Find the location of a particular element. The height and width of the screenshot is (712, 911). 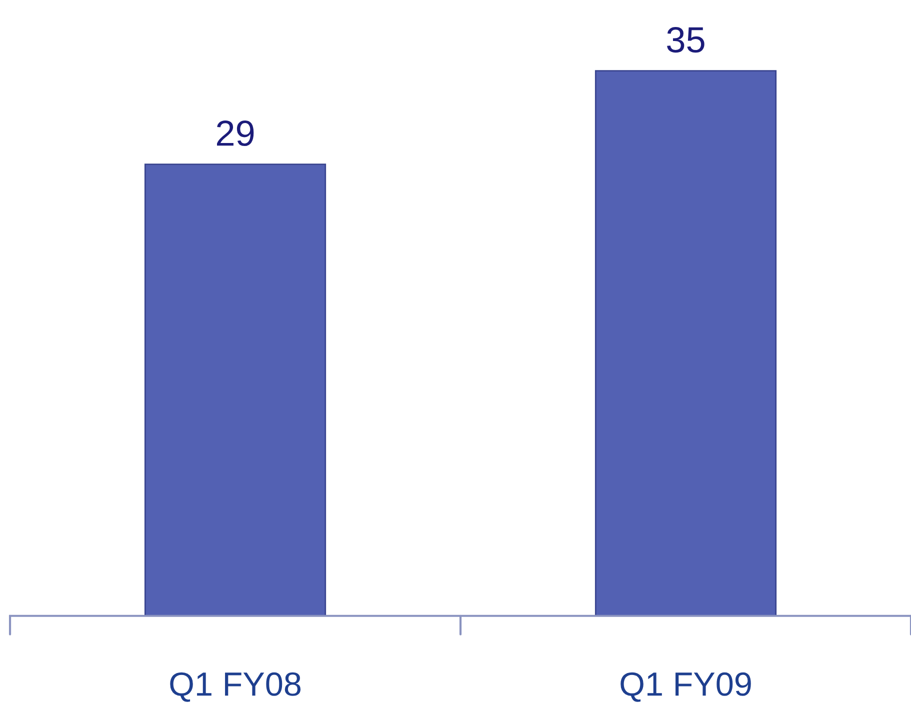

data-label: 29 is located at coordinates (235, 133).